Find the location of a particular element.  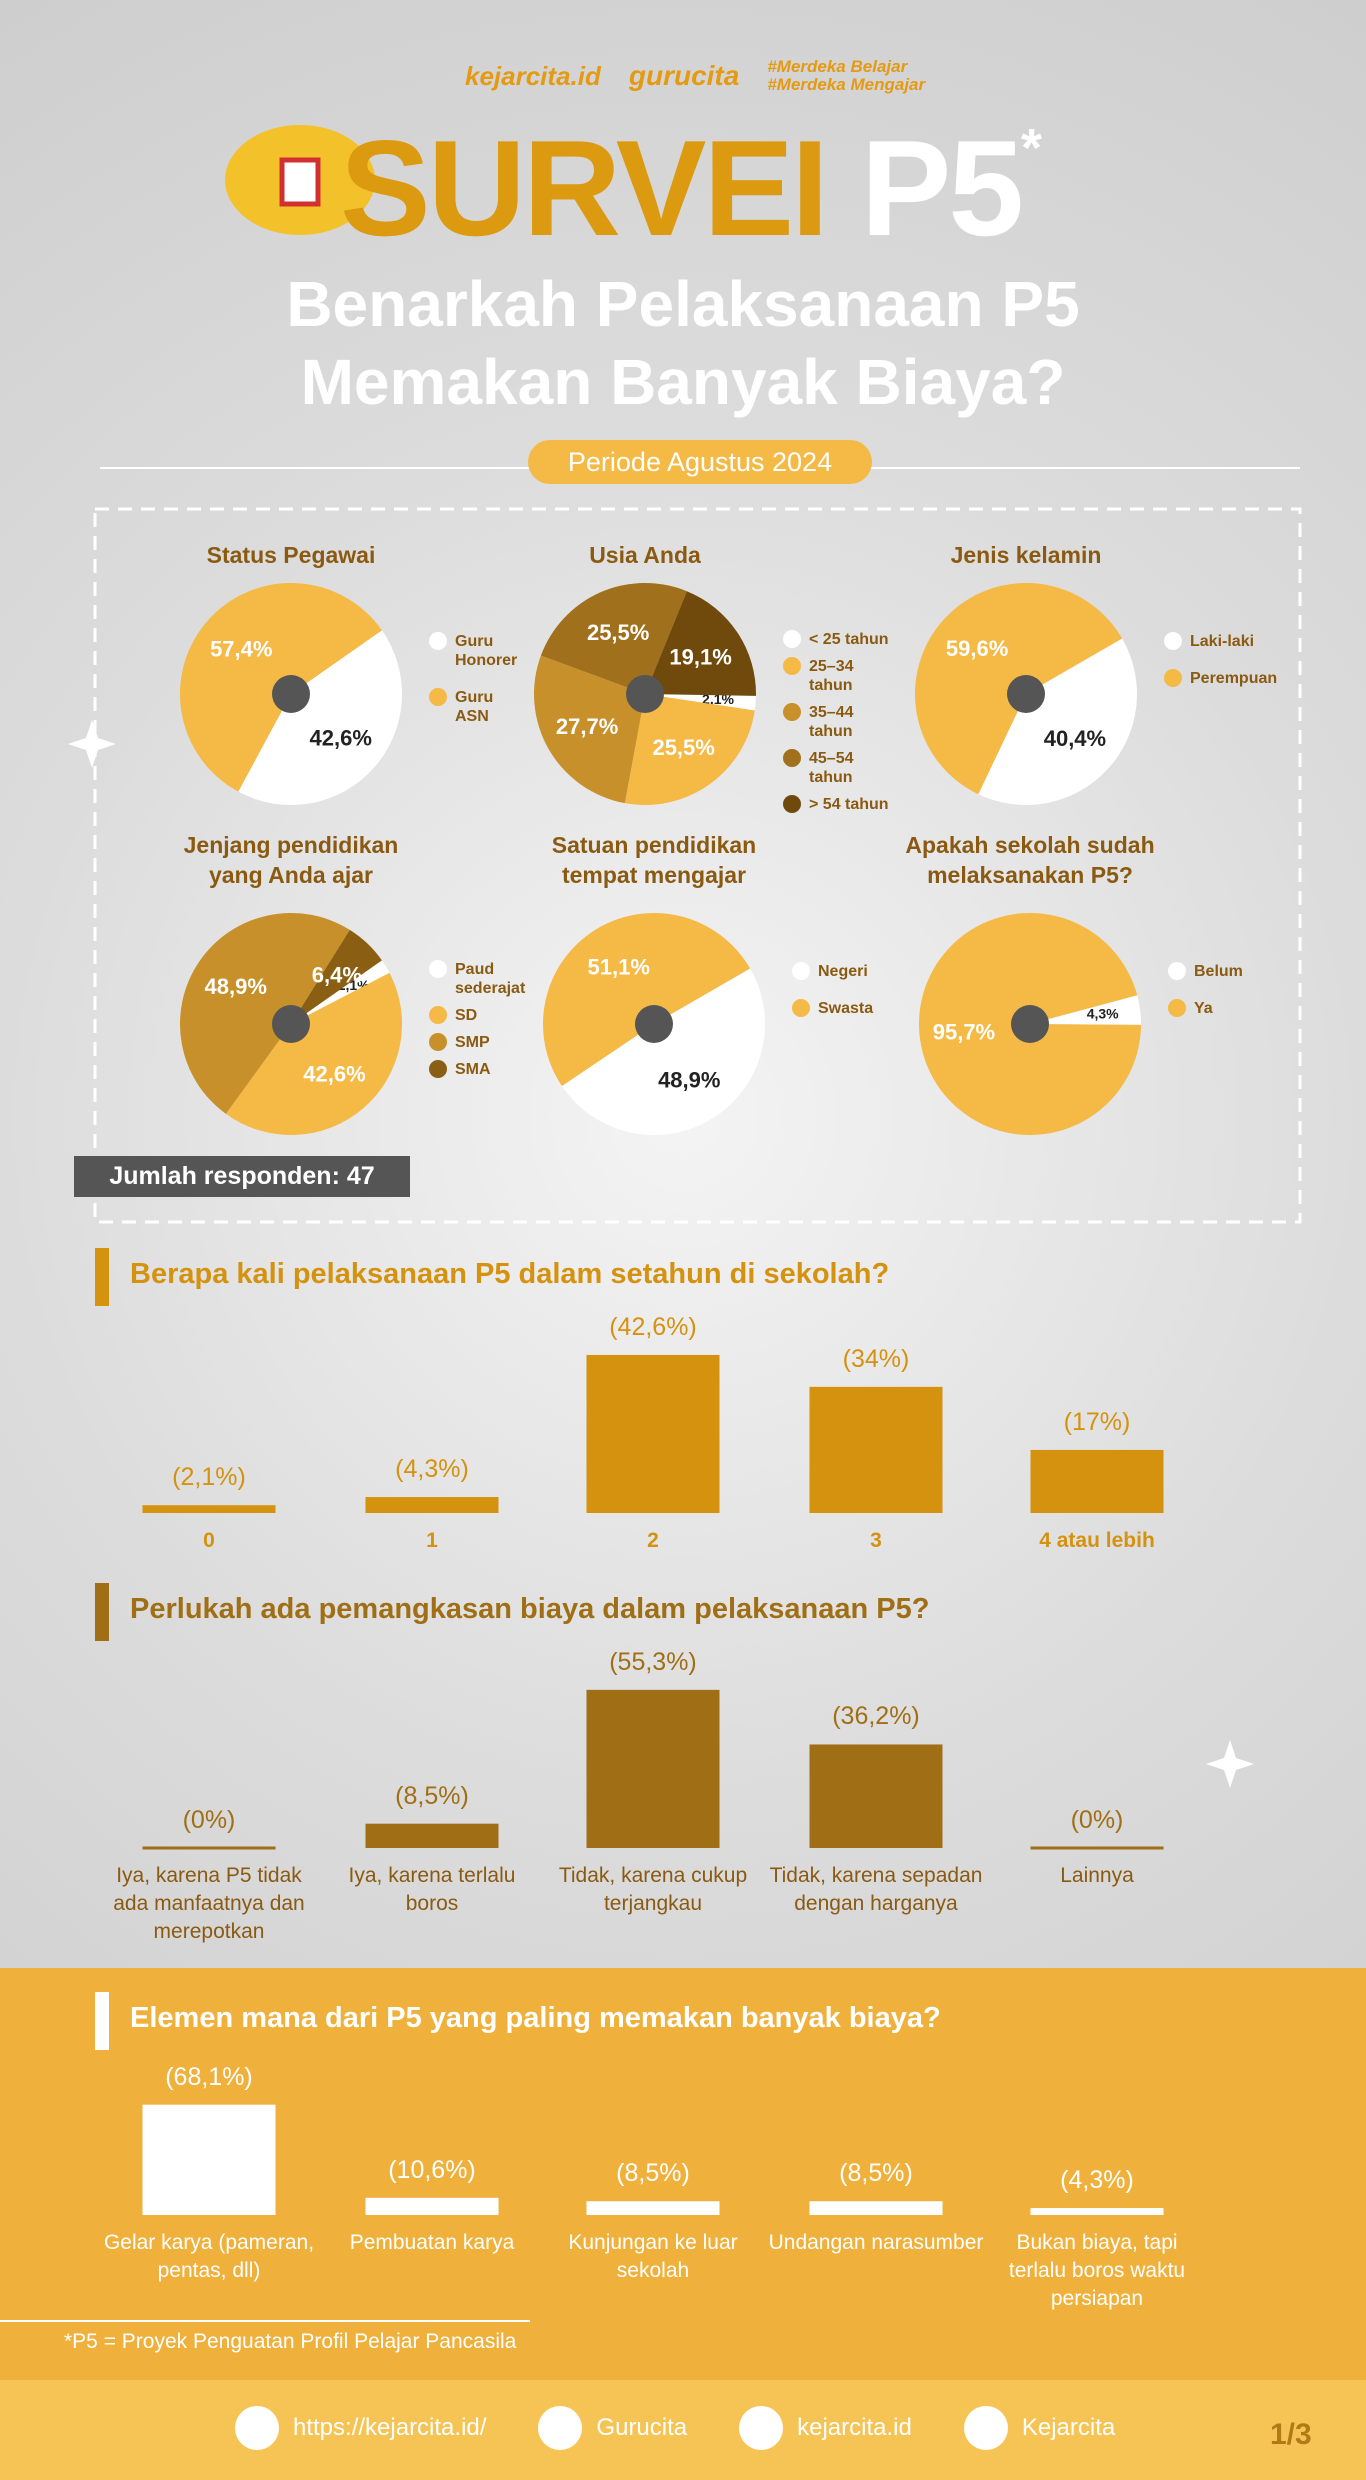

footer-band is located at coordinates (683, 2430).